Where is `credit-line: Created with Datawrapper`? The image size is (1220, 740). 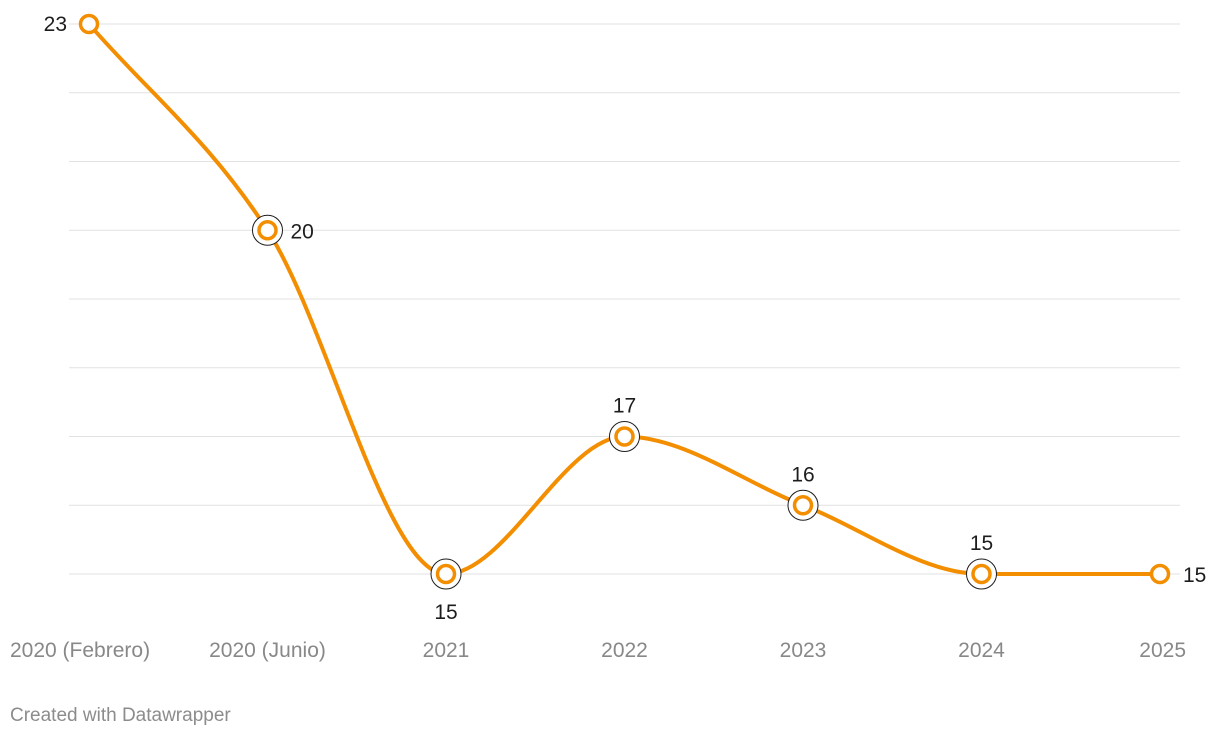
credit-line: Created with Datawrapper is located at coordinates (120, 715).